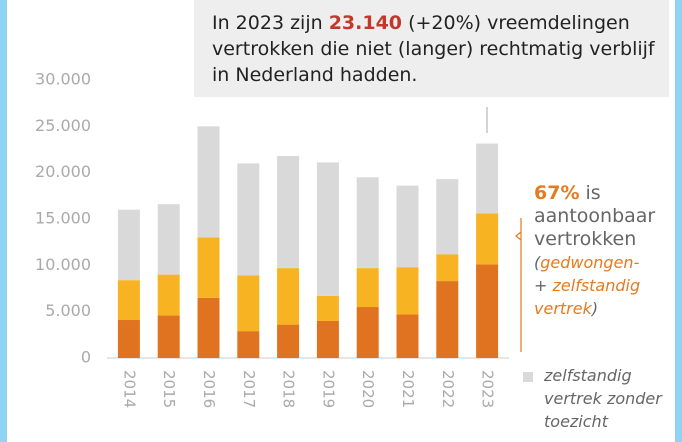 The height and width of the screenshot is (442, 682). I want to click on x-tick-label: 2022, so click(448, 389).